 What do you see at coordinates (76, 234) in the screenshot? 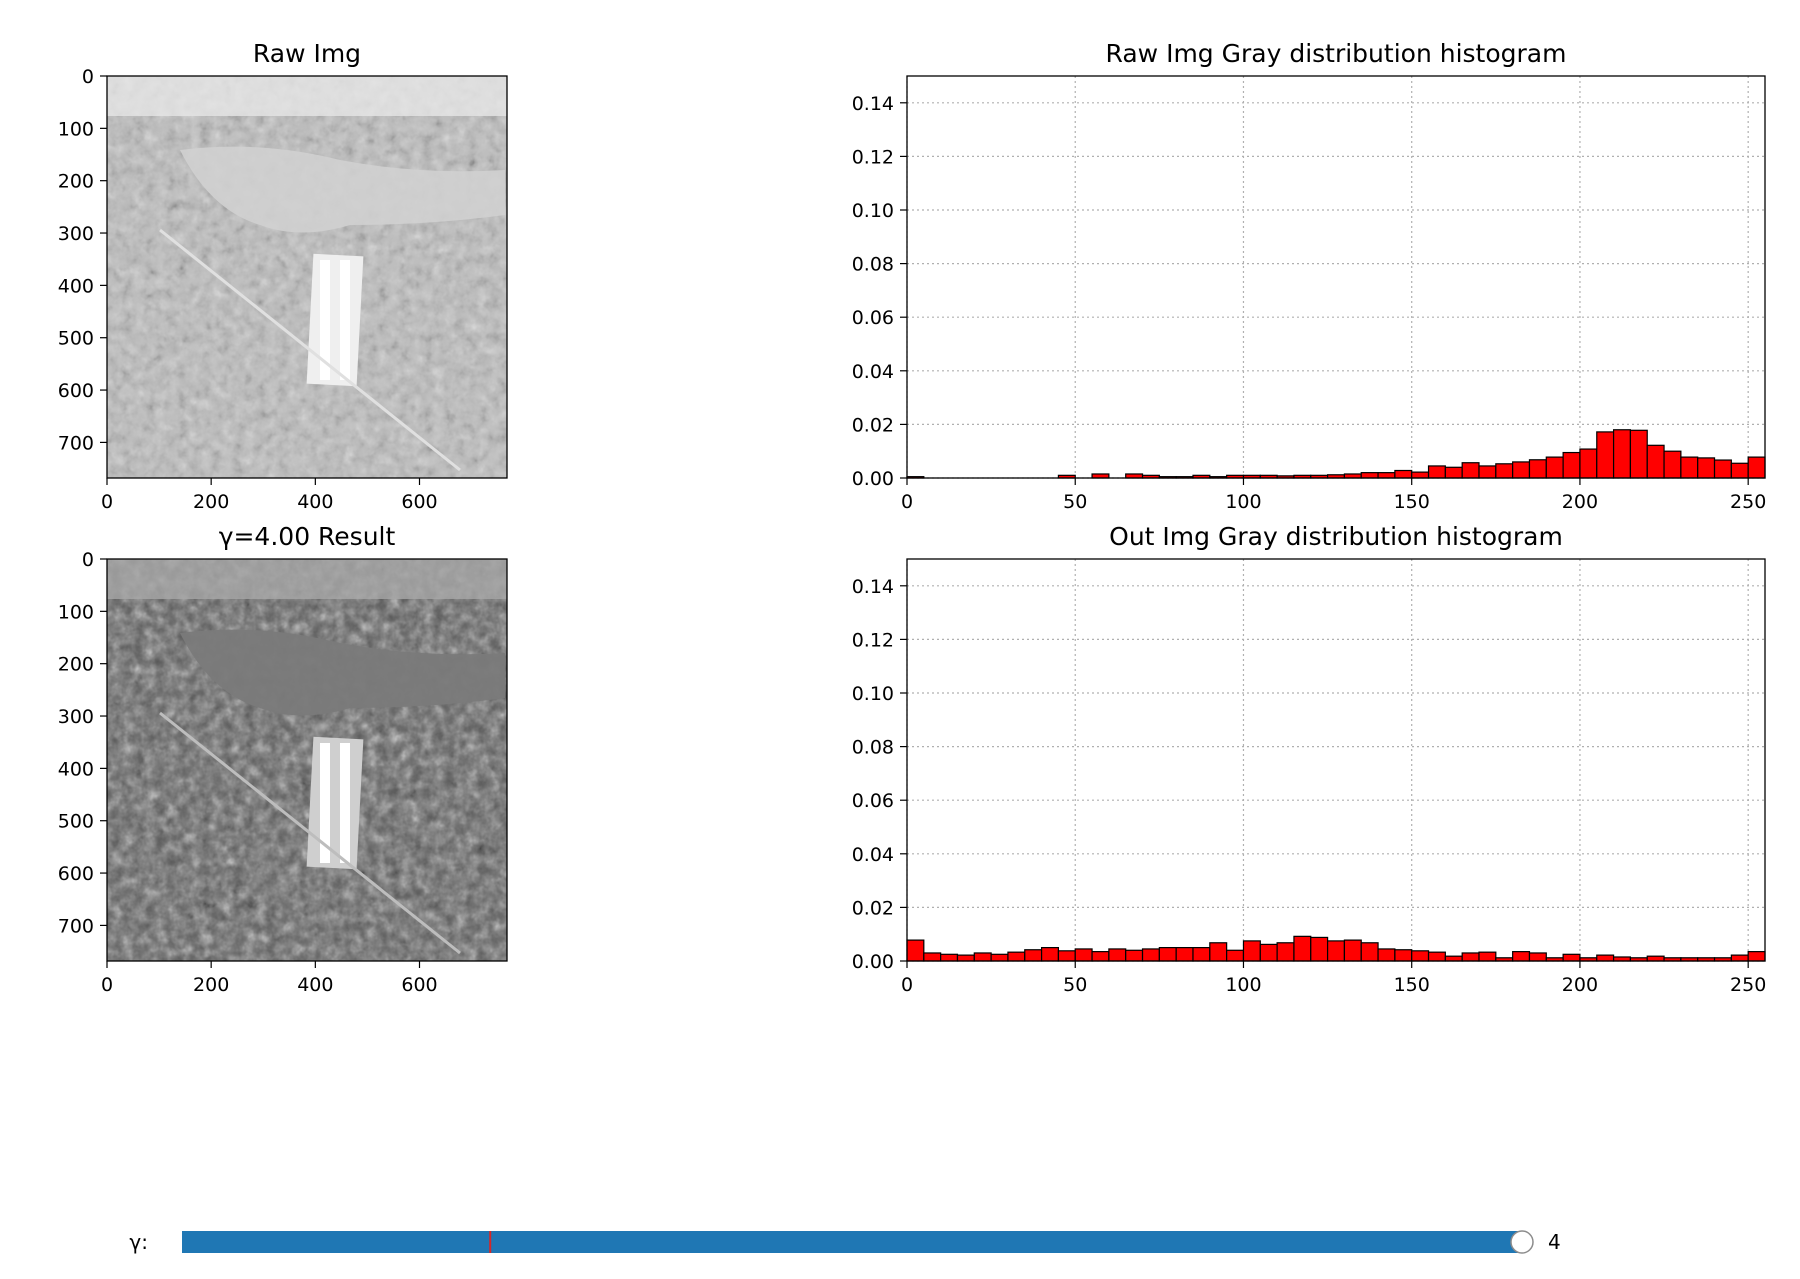
I see `raw-image-y-tick-label: 300` at bounding box center [76, 234].